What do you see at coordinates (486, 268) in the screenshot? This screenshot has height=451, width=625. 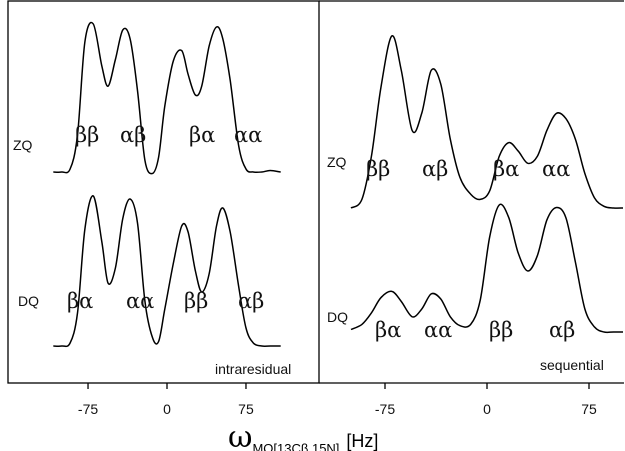 I see `sequential-dq-trace` at bounding box center [486, 268].